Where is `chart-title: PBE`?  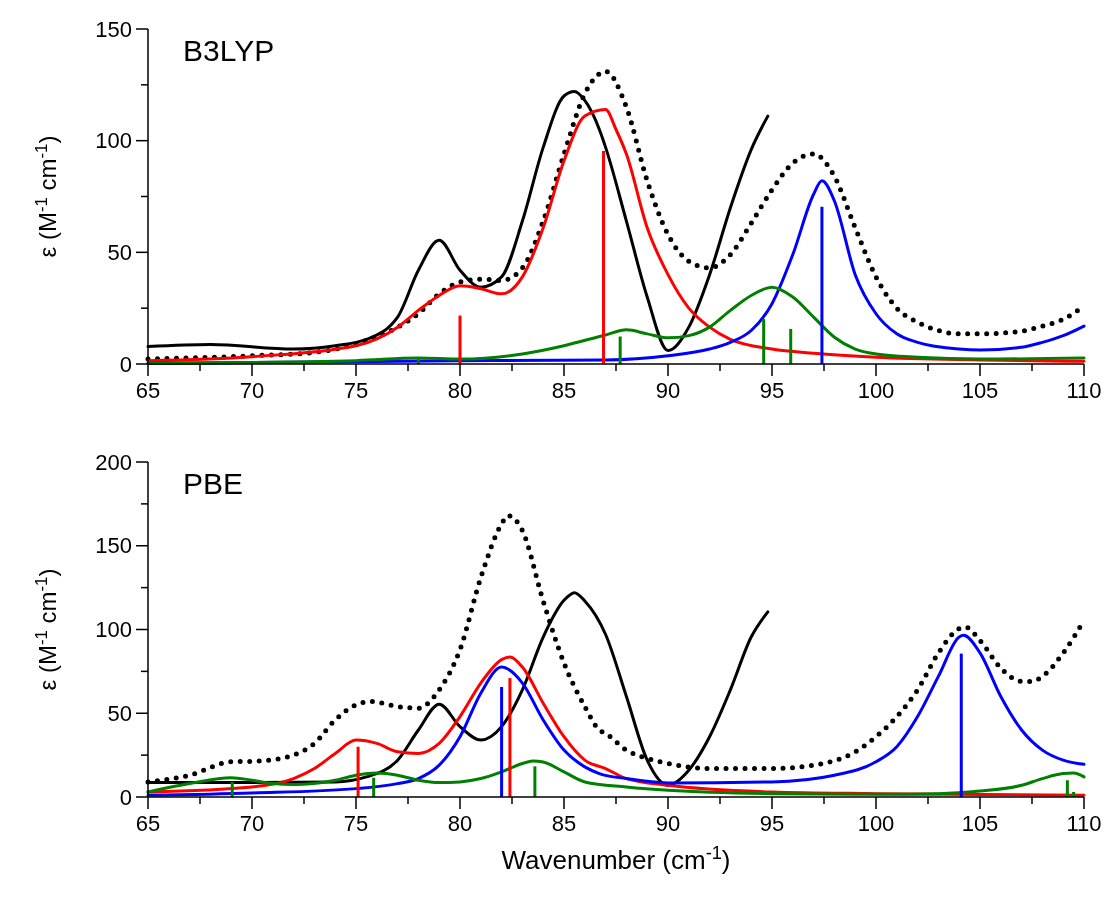
chart-title: PBE is located at coordinates (213, 483).